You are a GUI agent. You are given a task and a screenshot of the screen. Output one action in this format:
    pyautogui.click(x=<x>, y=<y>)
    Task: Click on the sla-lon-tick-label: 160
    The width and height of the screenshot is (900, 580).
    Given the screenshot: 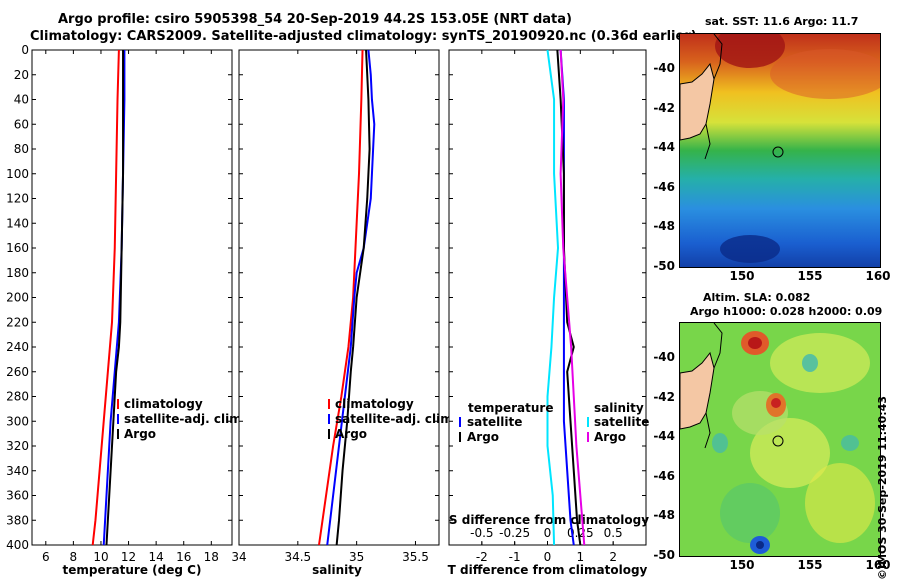 What is the action you would take?
    pyautogui.click(x=878, y=565)
    